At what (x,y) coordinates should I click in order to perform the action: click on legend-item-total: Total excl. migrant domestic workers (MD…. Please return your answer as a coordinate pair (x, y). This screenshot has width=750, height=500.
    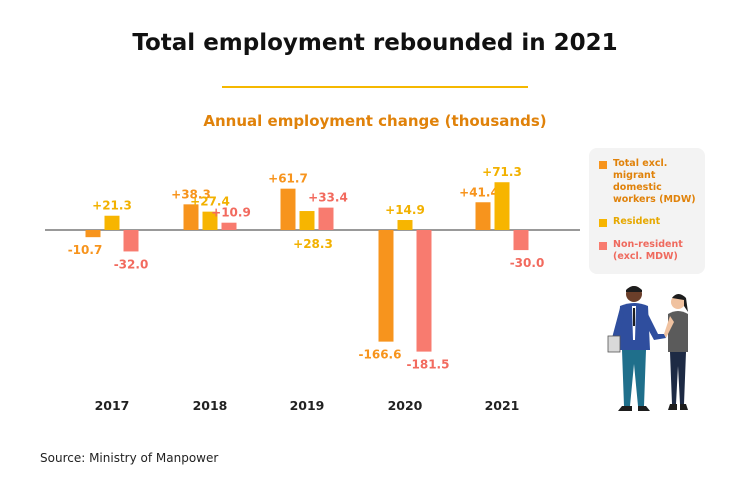
    Looking at the image, I should click on (650, 182).